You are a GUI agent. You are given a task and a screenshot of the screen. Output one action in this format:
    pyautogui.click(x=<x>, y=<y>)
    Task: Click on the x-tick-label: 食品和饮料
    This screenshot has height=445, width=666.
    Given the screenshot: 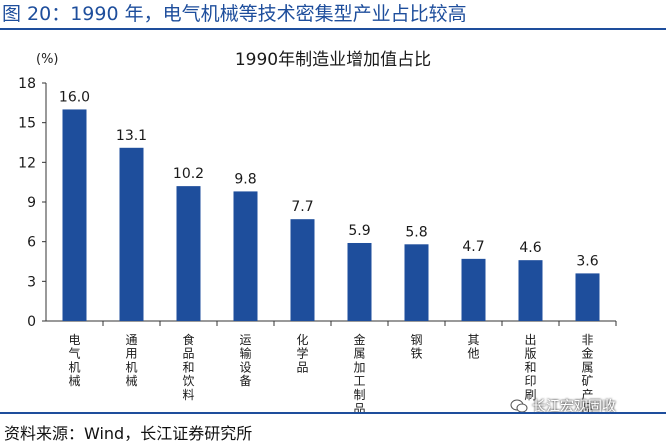 What is the action you would take?
    pyautogui.click(x=188, y=367)
    